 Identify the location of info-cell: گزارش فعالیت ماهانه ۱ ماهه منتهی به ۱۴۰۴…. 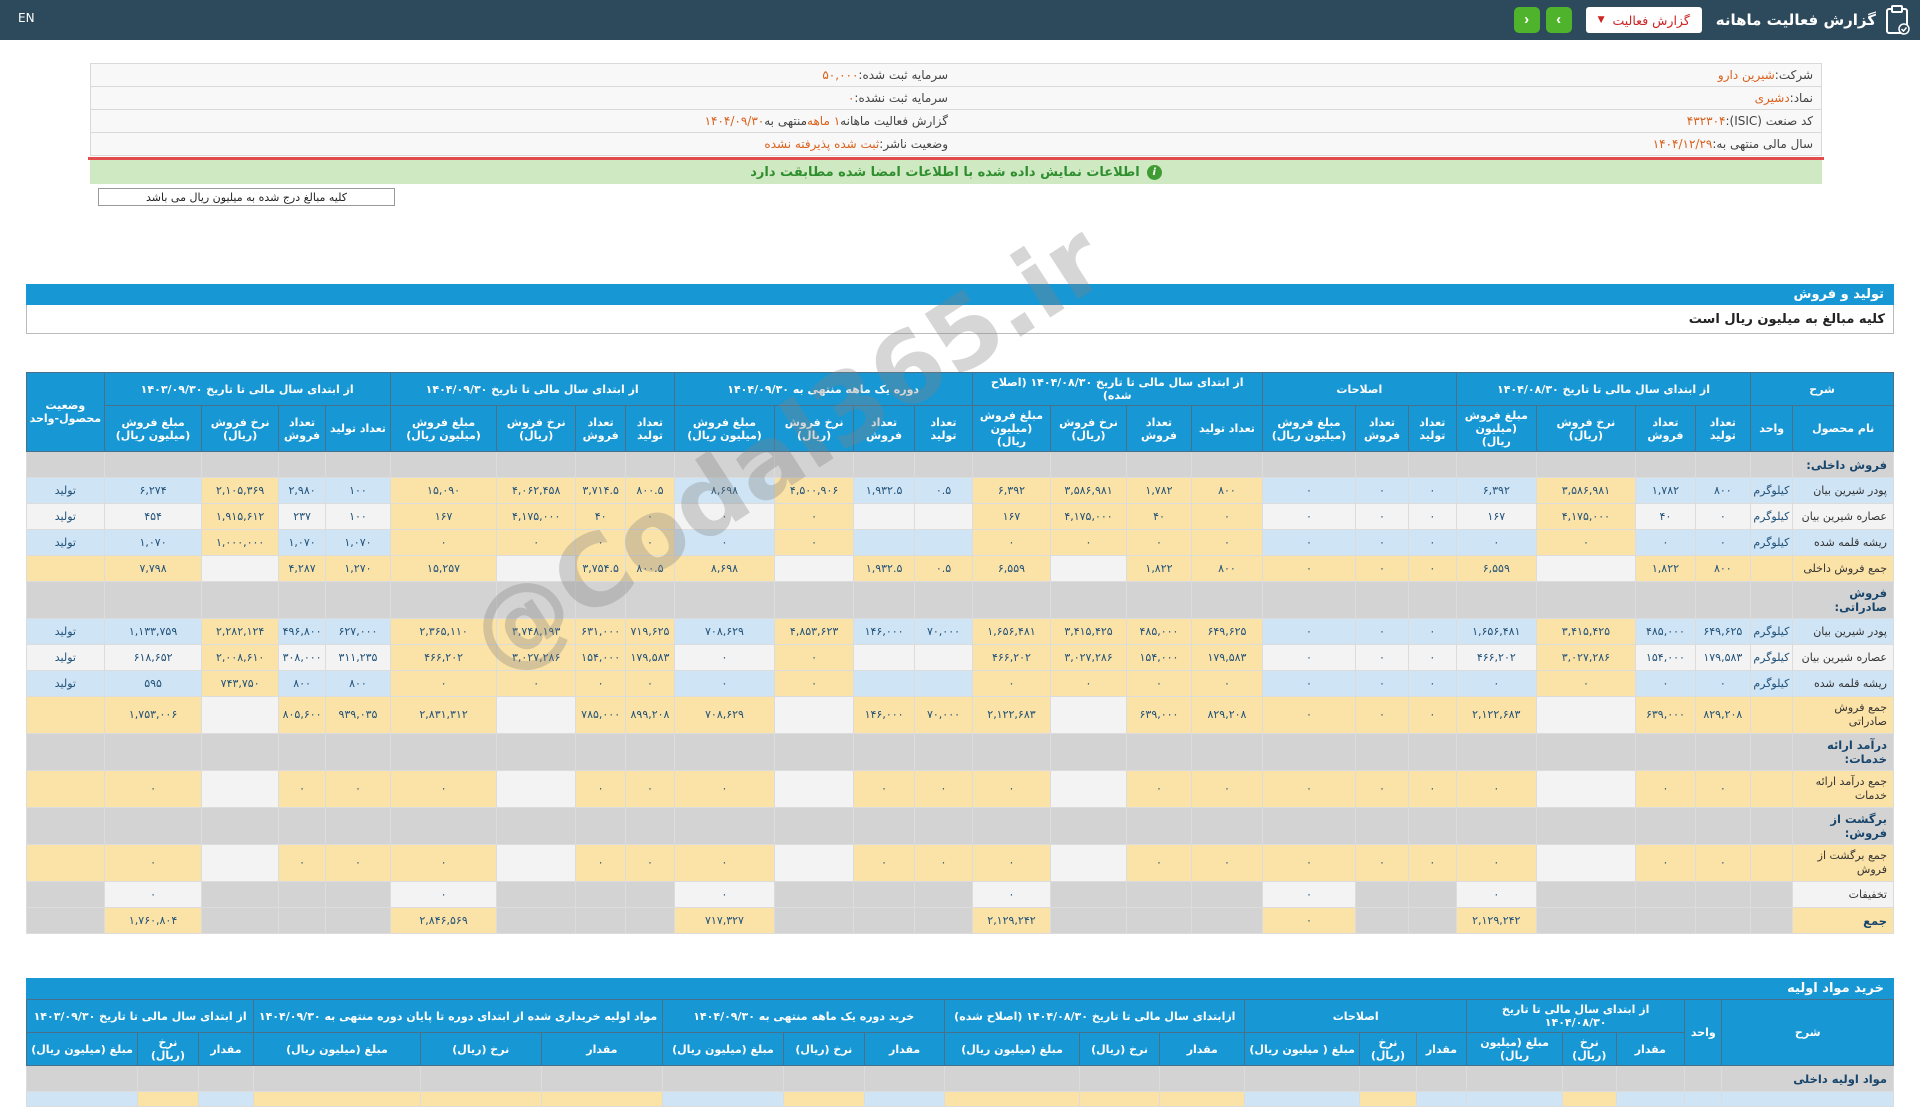
(523, 121).